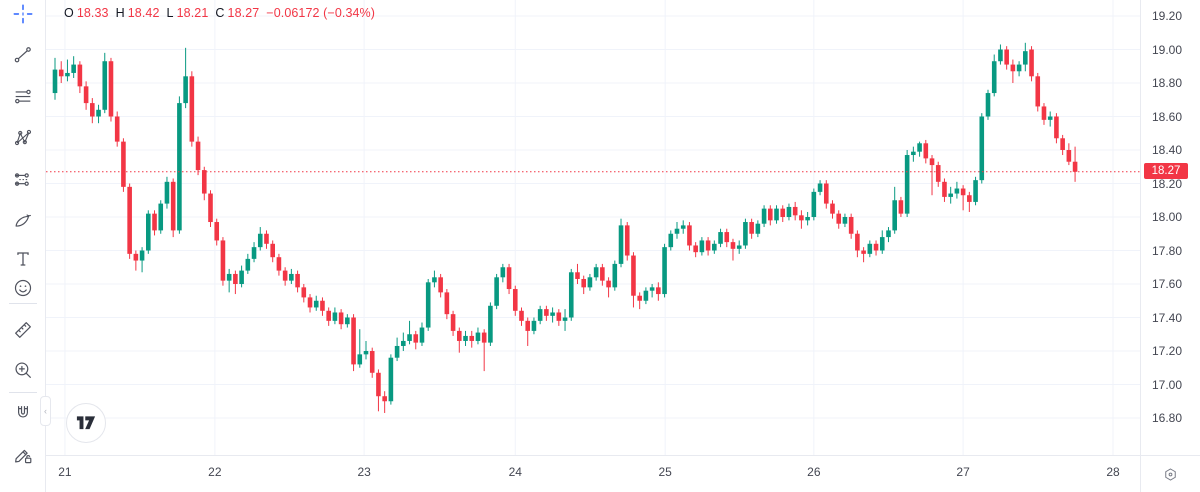  Describe the element at coordinates (23, 97) in the screenshot. I see `fib-retracement-icon` at that location.